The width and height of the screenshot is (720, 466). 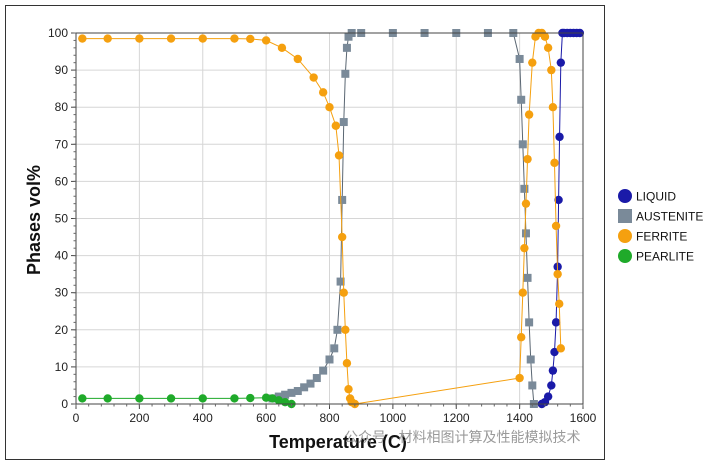 I want to click on y-tick-label: 60, so click(x=62, y=181).